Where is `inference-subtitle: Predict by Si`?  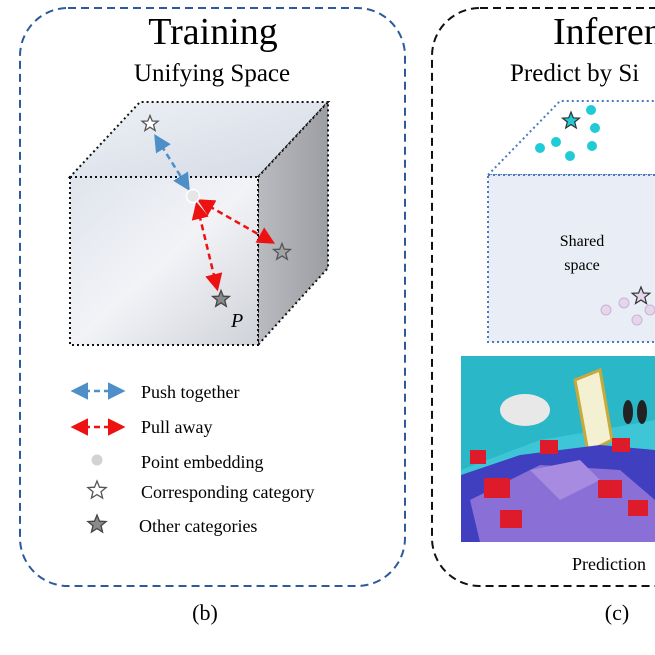
inference-subtitle: Predict by Si is located at coordinates (574, 73).